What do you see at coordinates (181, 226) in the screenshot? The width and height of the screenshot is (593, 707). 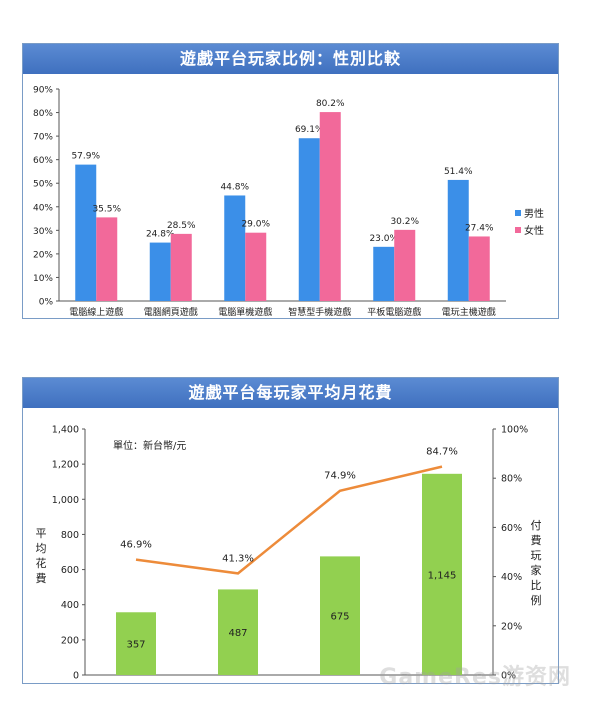 I see `data-label: 28.5%` at bounding box center [181, 226].